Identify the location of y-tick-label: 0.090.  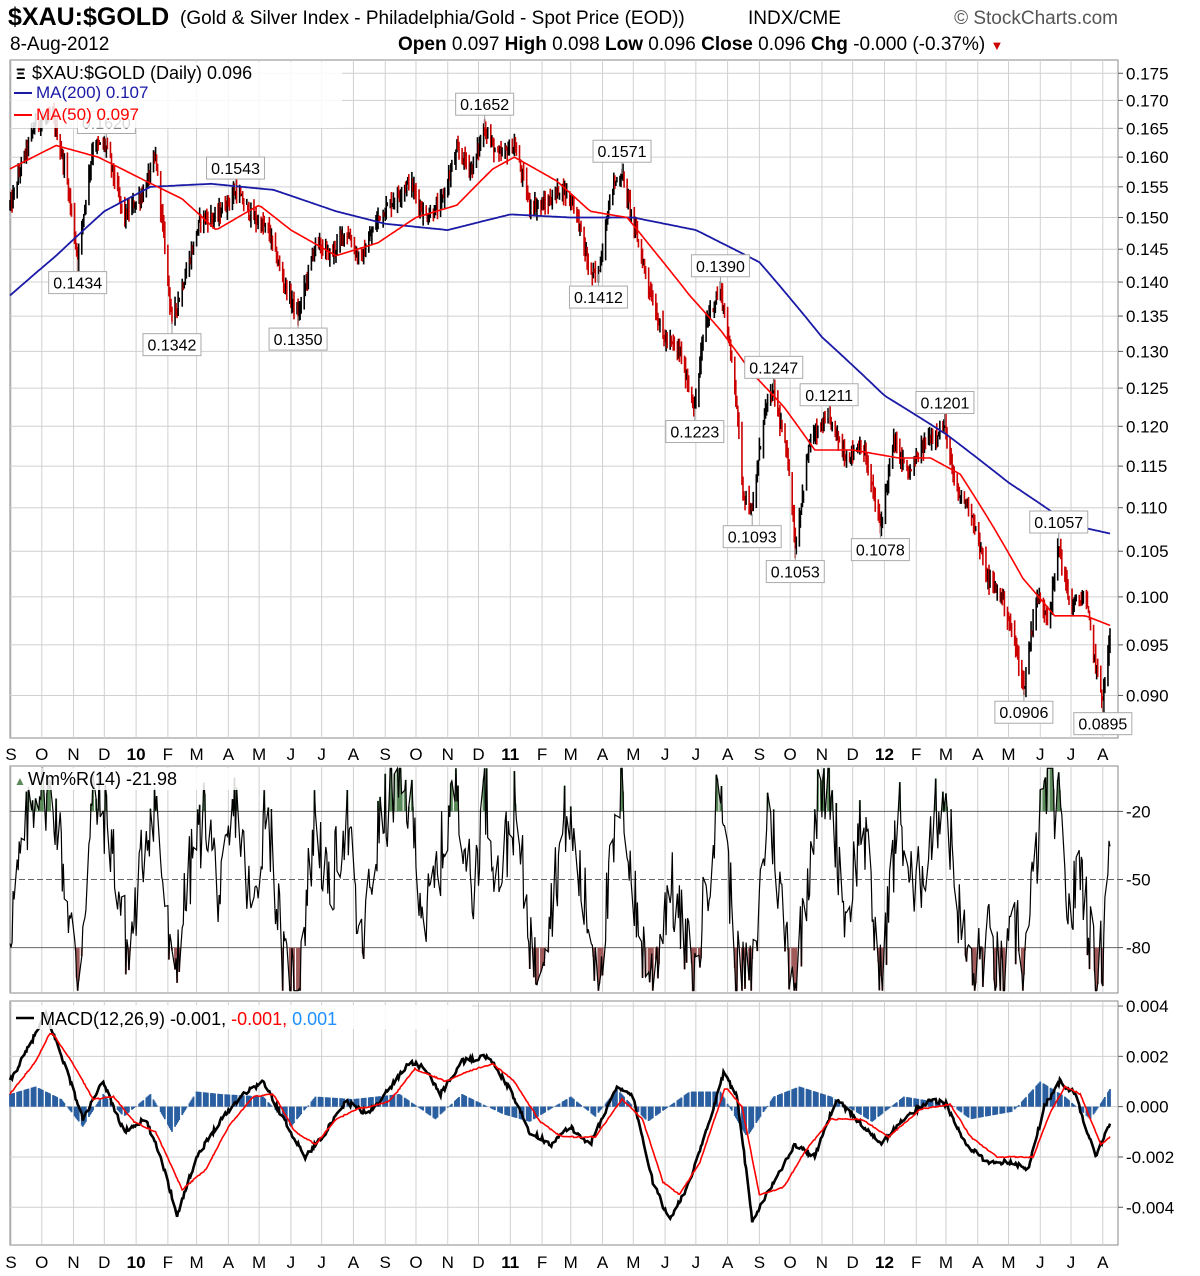
(1147, 695).